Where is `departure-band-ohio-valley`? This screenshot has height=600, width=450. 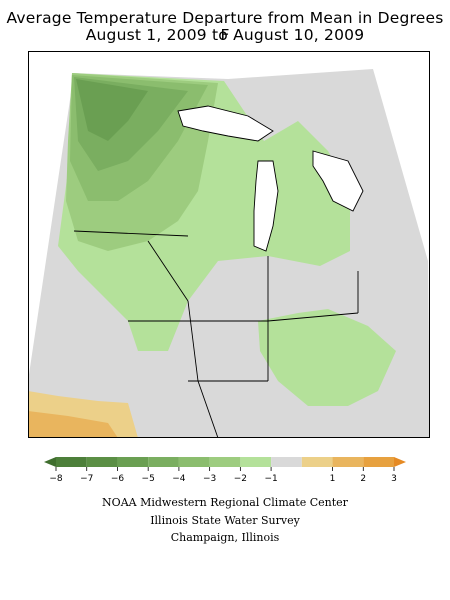 departure-band-ohio-valley is located at coordinates (327, 357).